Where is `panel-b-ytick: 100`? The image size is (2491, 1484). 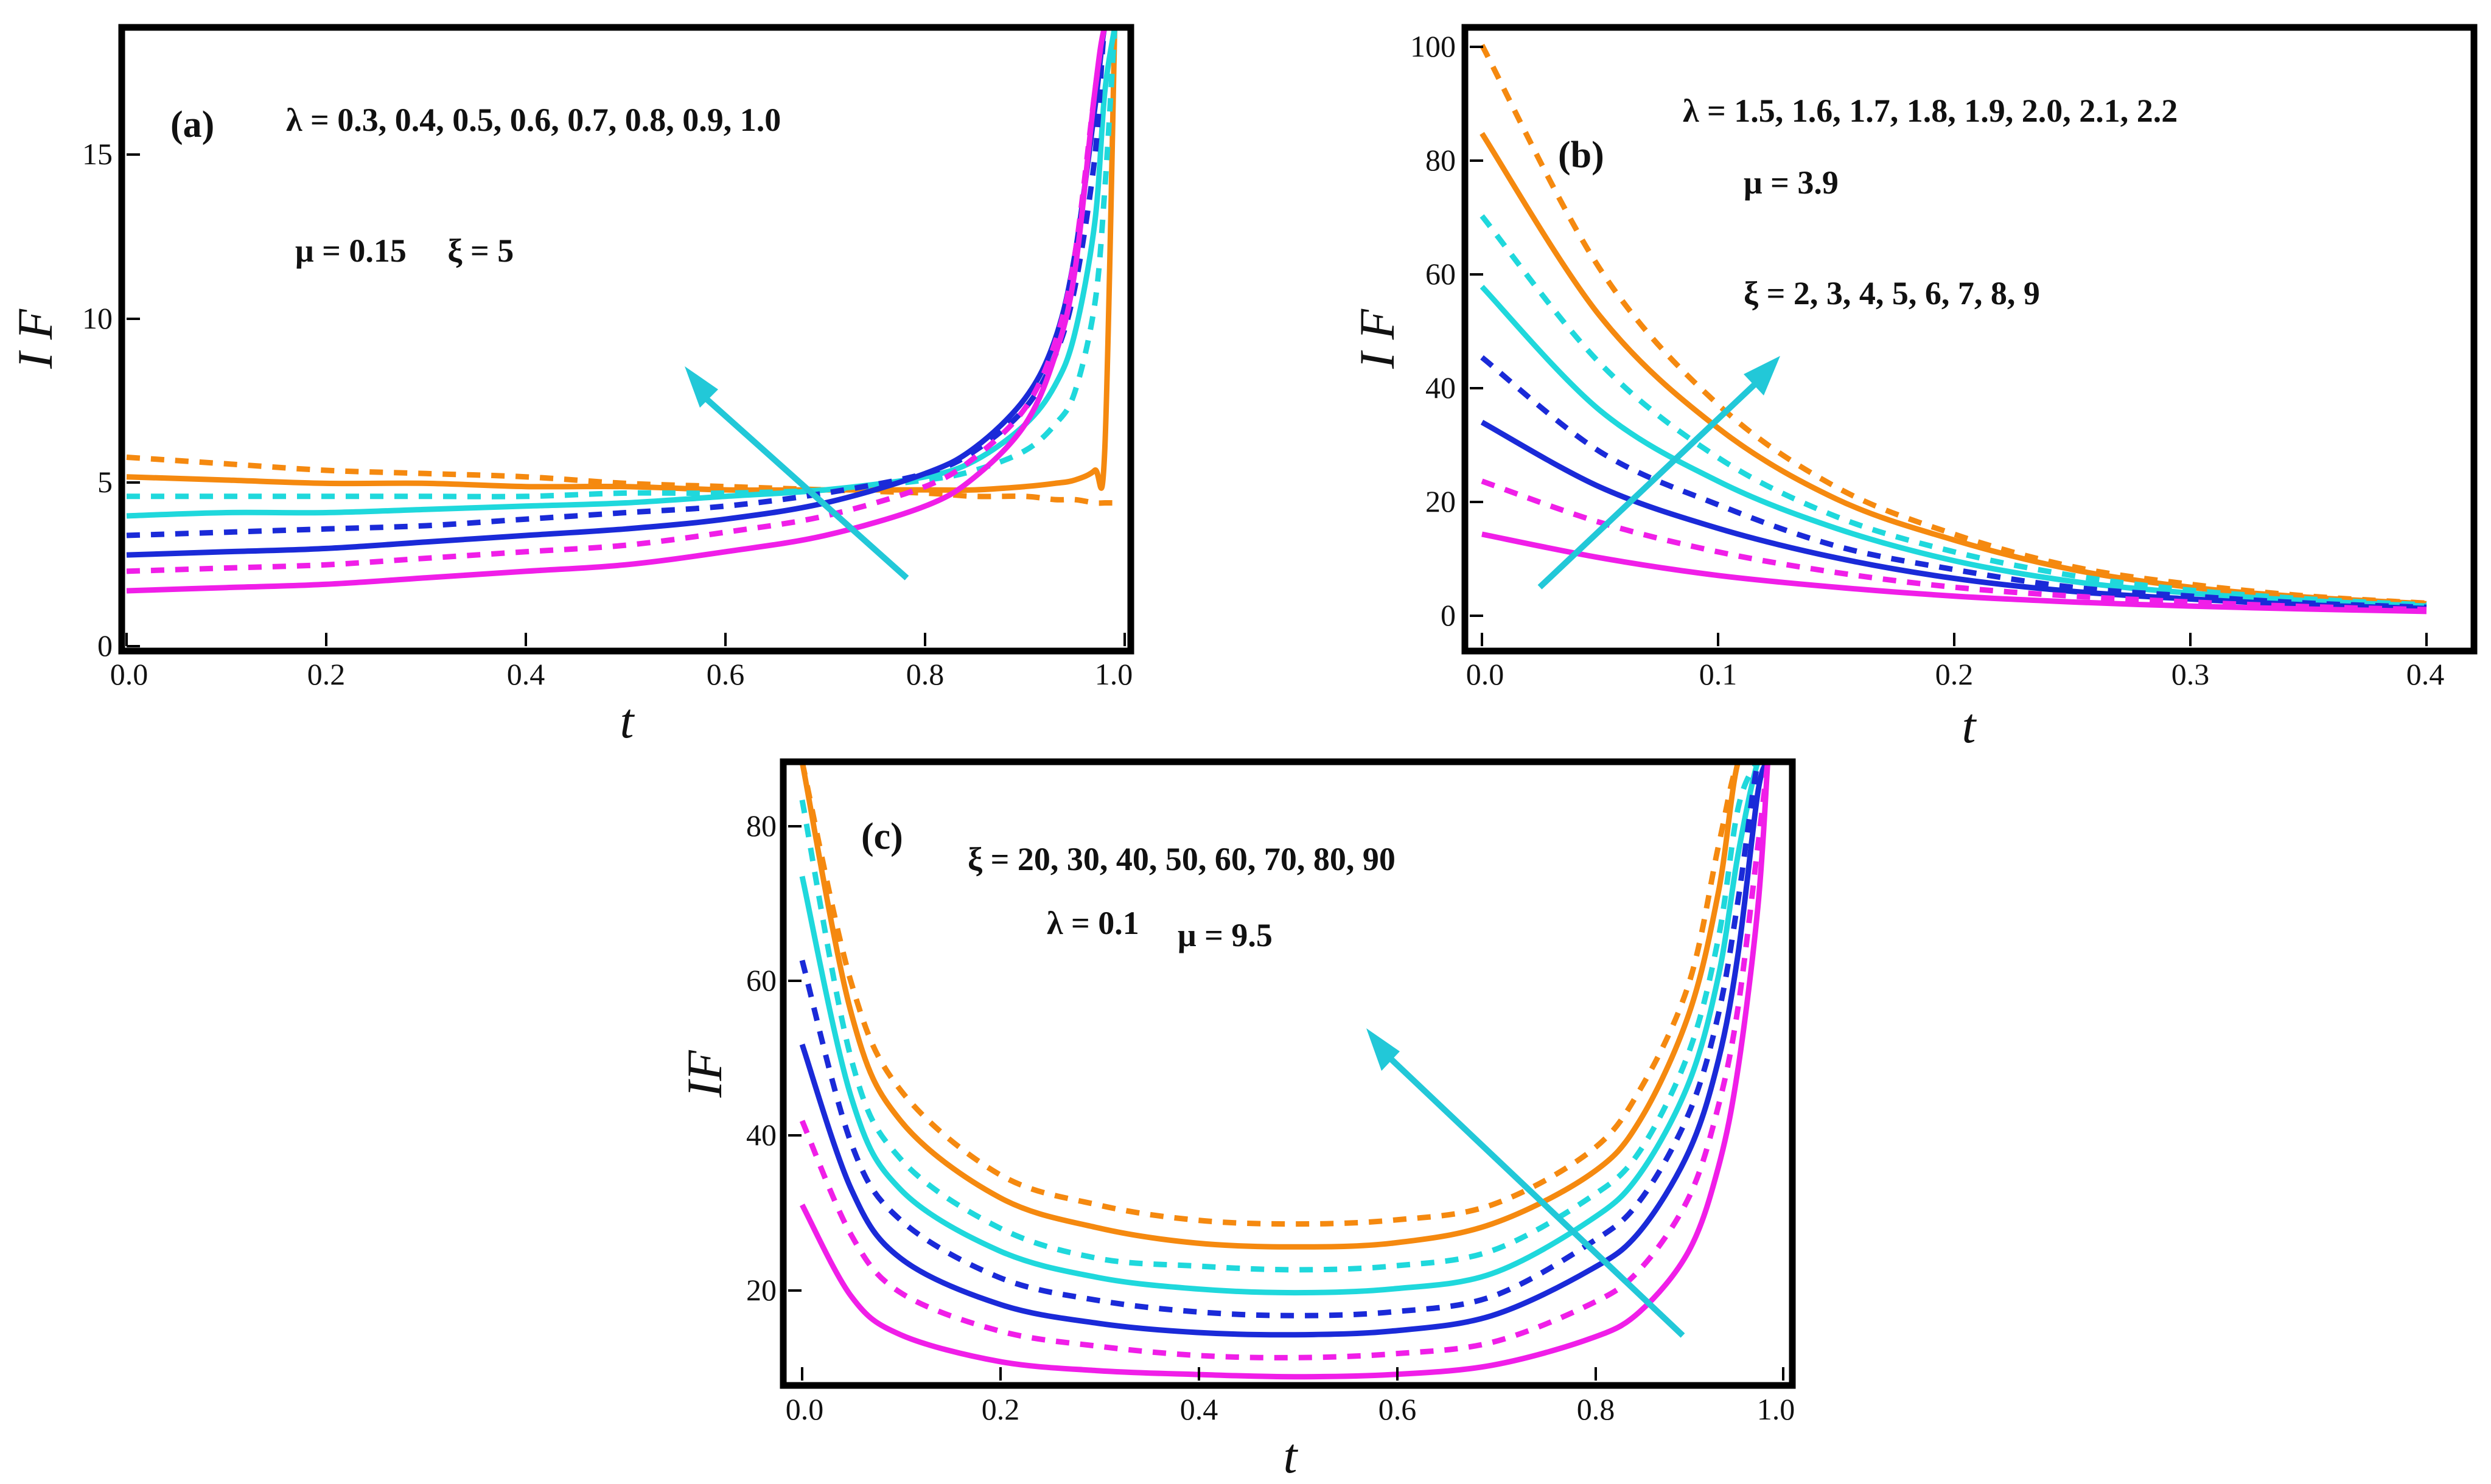
panel-b-ytick: 100 is located at coordinates (1433, 46).